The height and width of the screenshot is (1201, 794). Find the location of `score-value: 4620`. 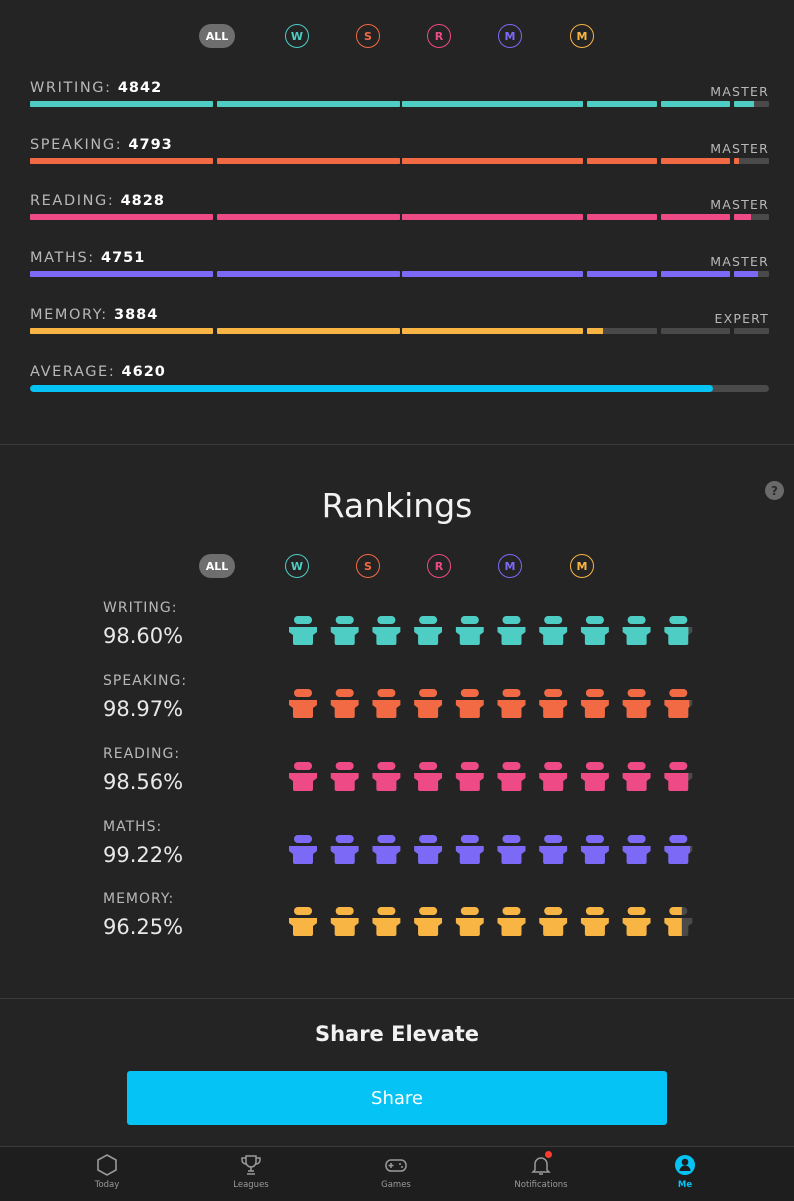

score-value: 4620 is located at coordinates (143, 372).